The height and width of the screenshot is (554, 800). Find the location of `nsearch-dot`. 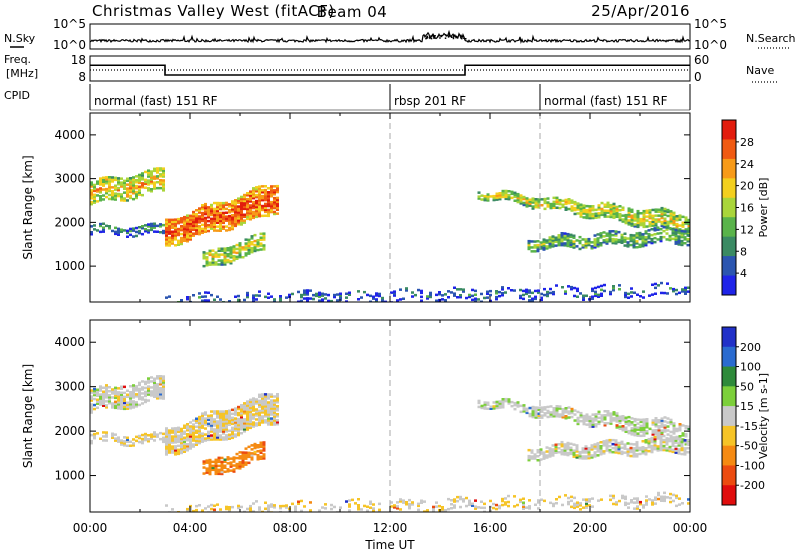

nsearch-dot is located at coordinates (466, 38).